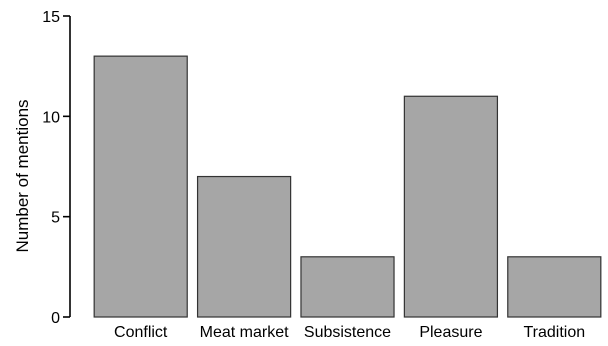 This screenshot has width=608, height=346. I want to click on bar-tradition, so click(554, 287).